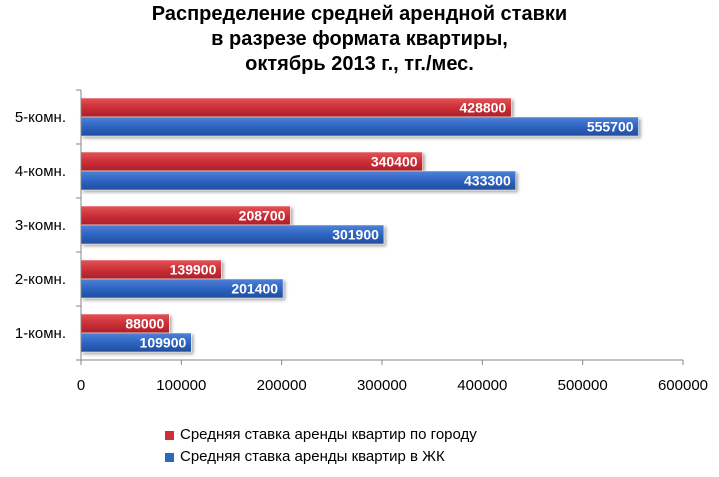  Describe the element at coordinates (482, 385) in the screenshot. I see `x-tick-label: 400000` at that location.